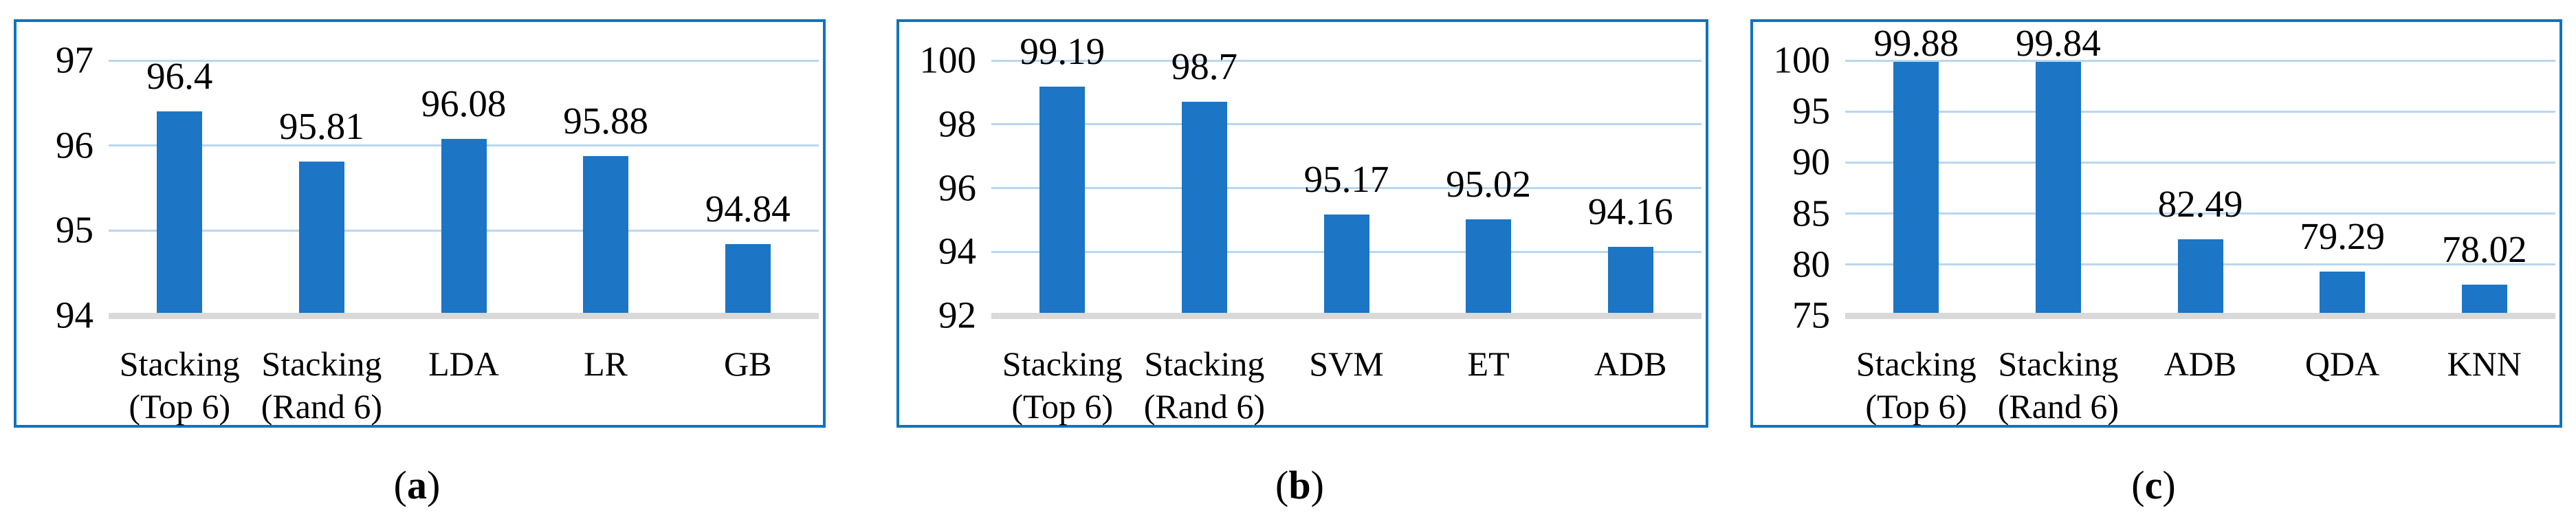 The image size is (2576, 526). I want to click on bar-value-label: 94.84, so click(748, 209).